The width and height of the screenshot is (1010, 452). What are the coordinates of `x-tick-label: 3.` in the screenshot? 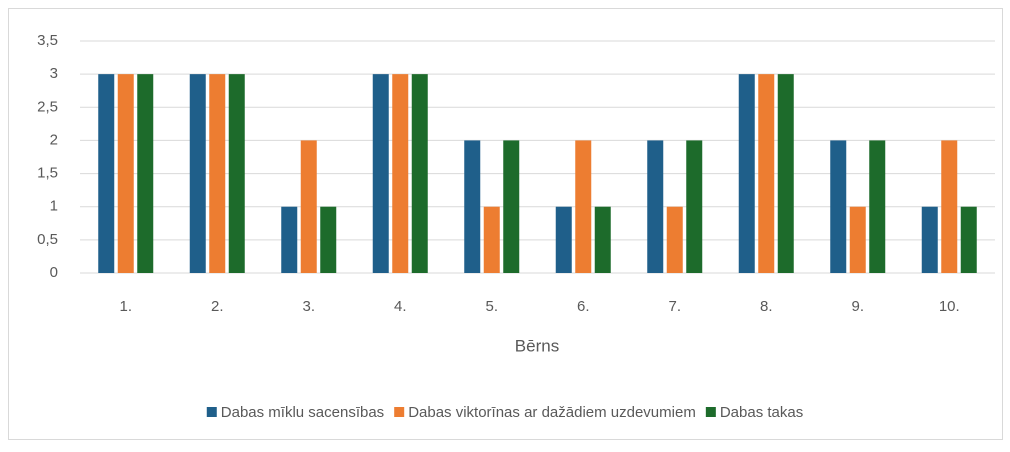 It's located at (308, 306).